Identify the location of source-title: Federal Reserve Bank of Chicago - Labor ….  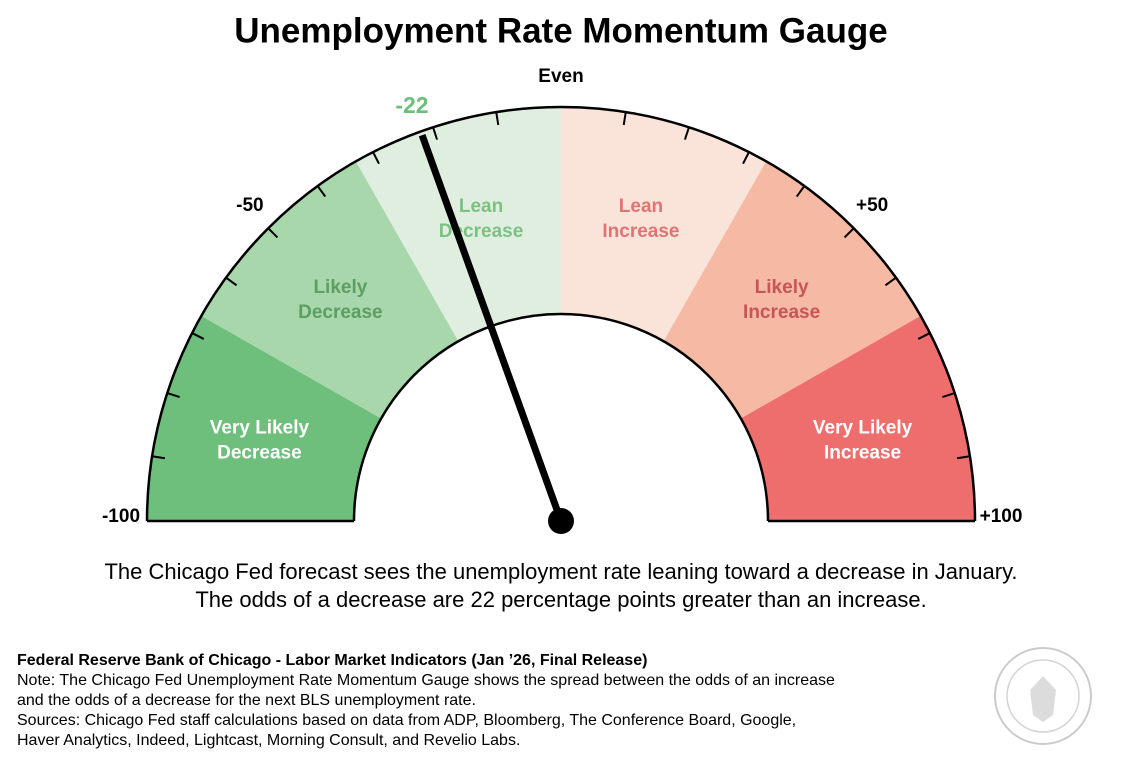
(332, 660).